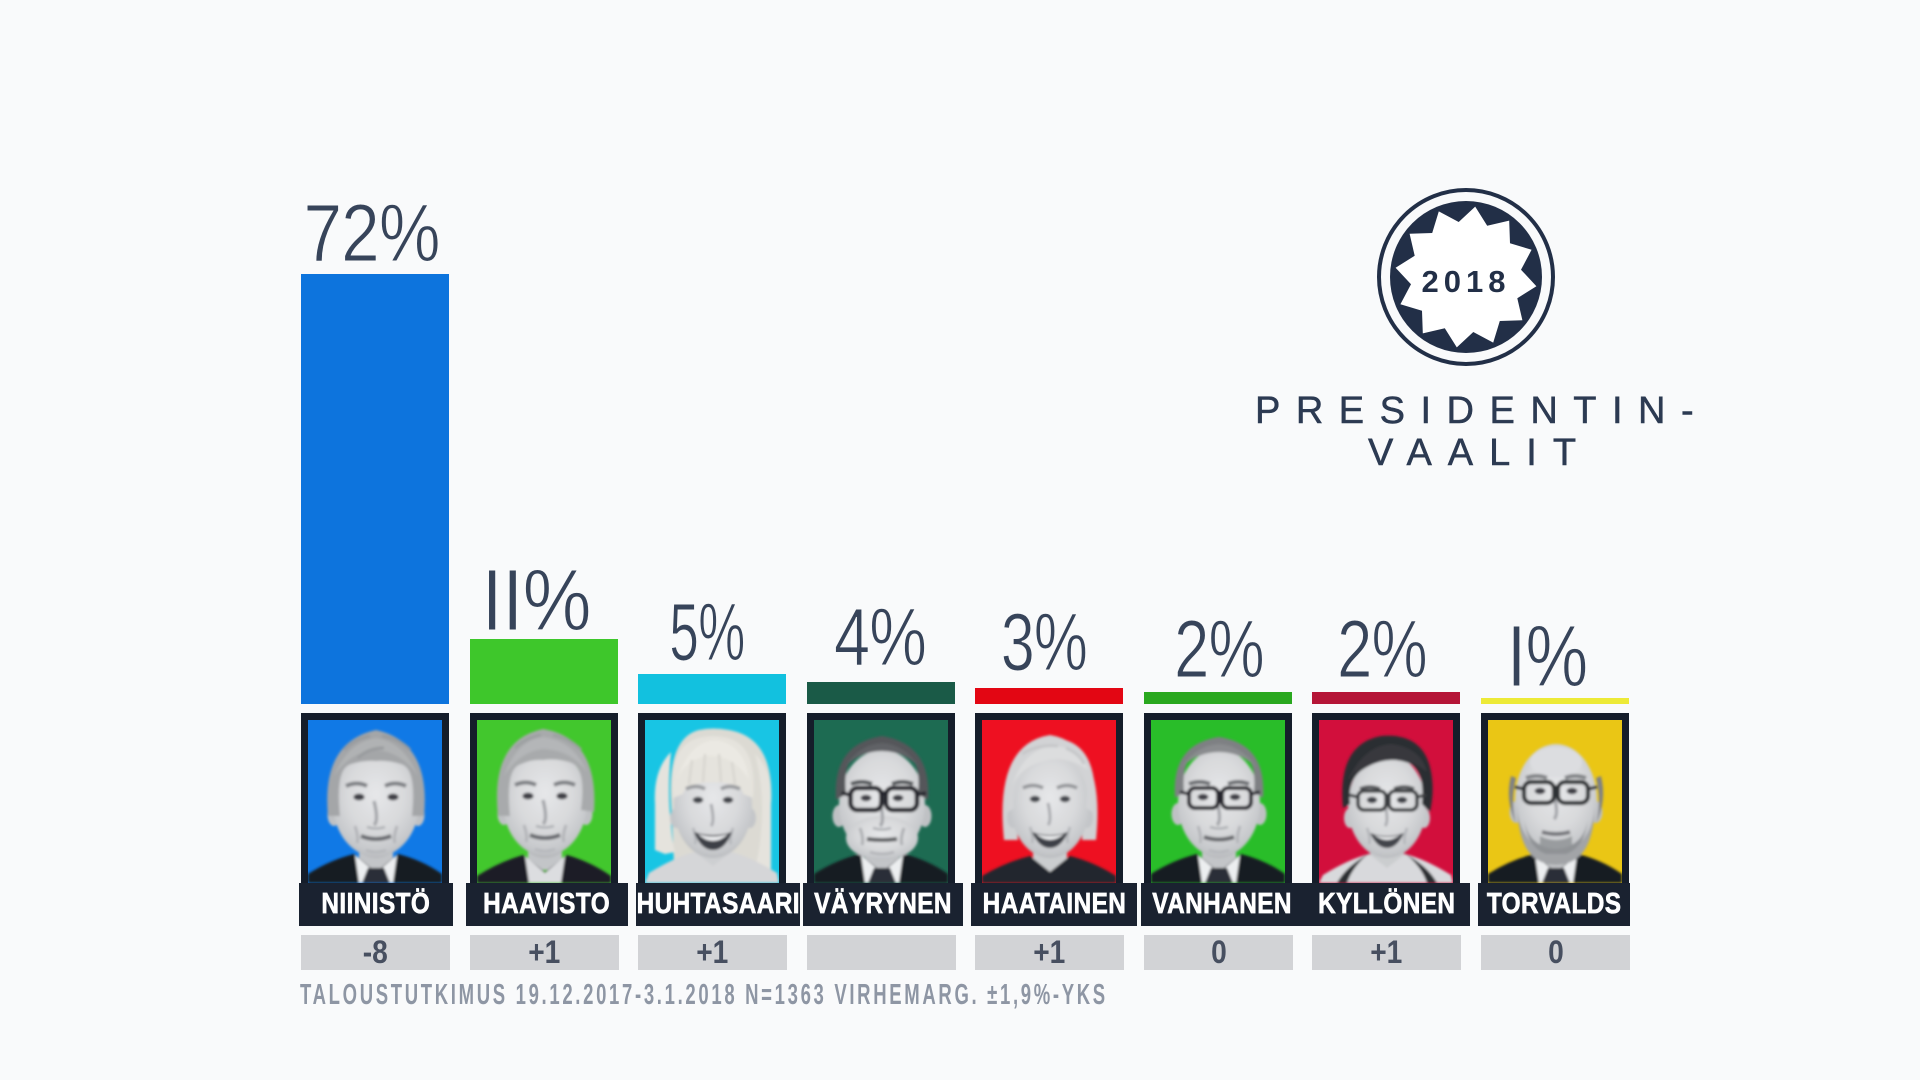  What do you see at coordinates (1466, 281) in the screenshot?
I see `svg-text: 2018` at bounding box center [1466, 281].